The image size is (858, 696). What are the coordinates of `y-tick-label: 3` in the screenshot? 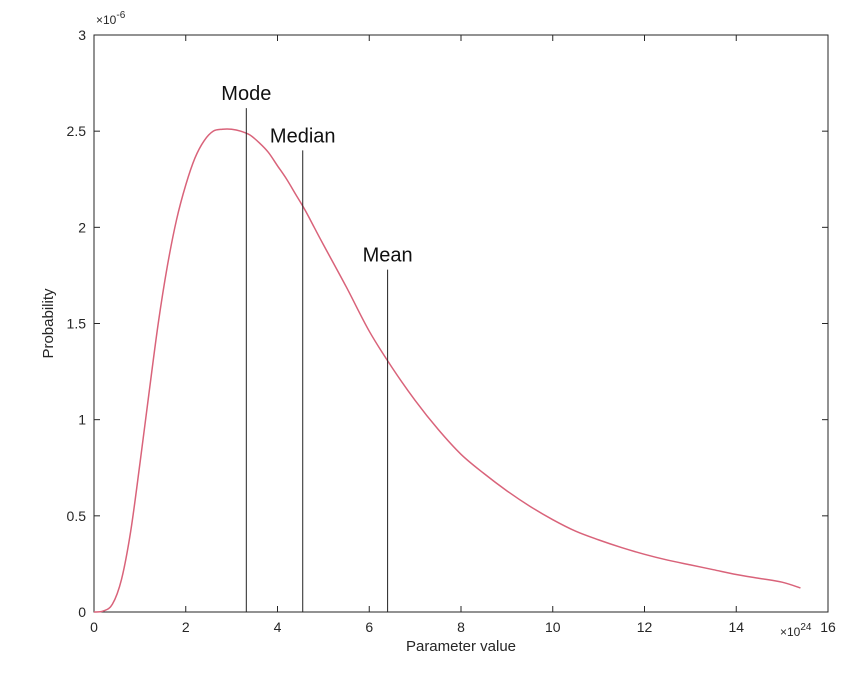 It's located at (82, 35).